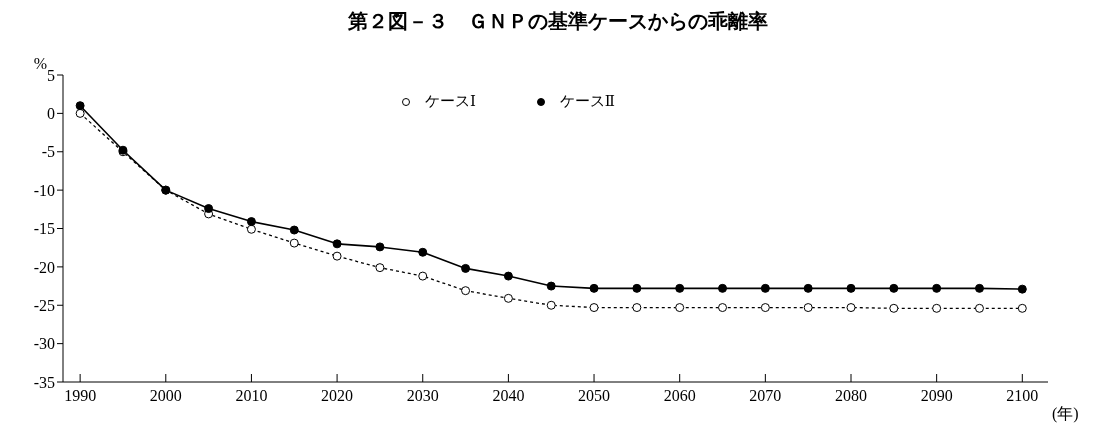 Image resolution: width=1119 pixels, height=447 pixels. Describe the element at coordinates (337, 396) in the screenshot. I see `x-tick-label: 2020` at that location.